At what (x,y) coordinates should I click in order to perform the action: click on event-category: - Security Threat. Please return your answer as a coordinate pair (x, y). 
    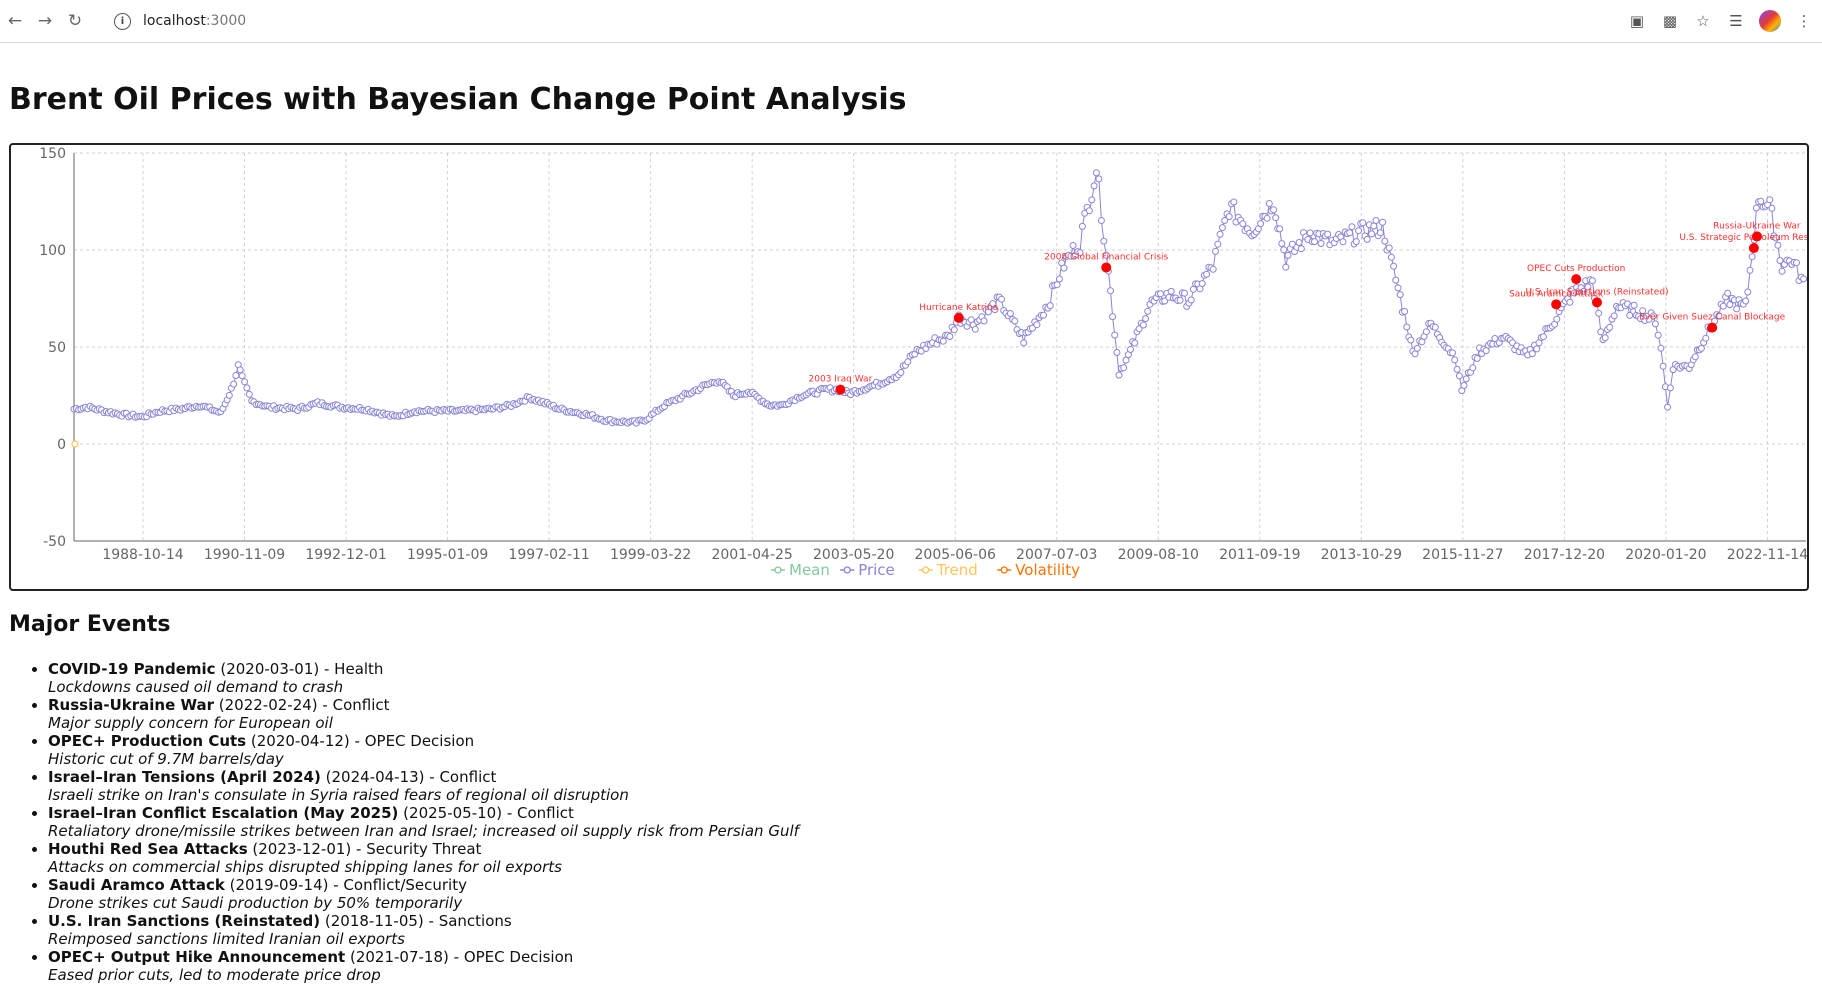
    Looking at the image, I should click on (419, 849).